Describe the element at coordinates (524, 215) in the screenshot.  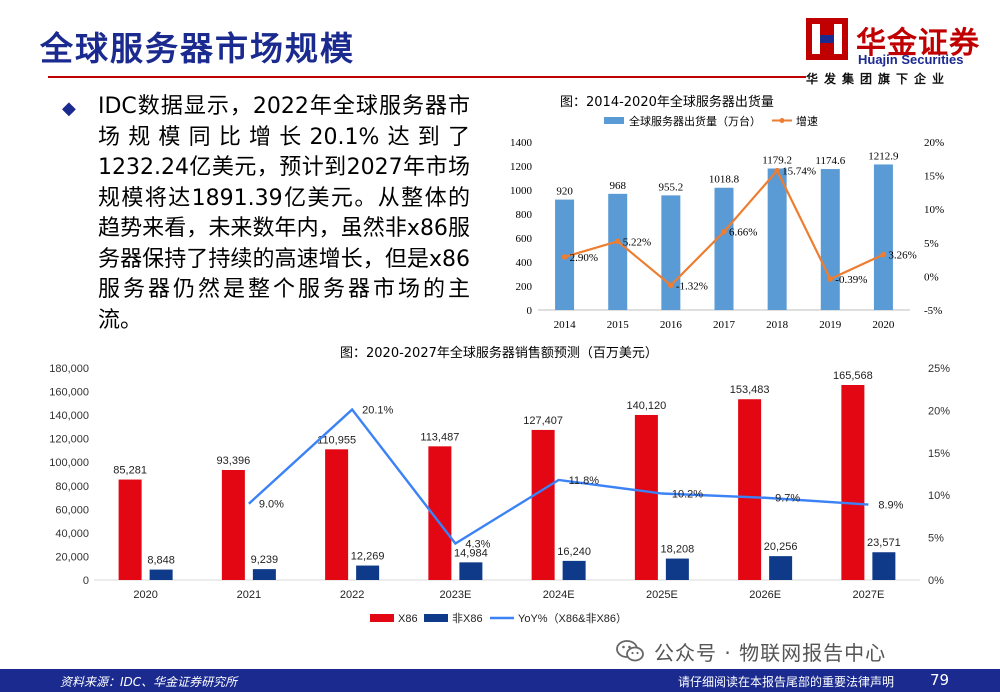
I see `y-left-tick-label: 800` at that location.